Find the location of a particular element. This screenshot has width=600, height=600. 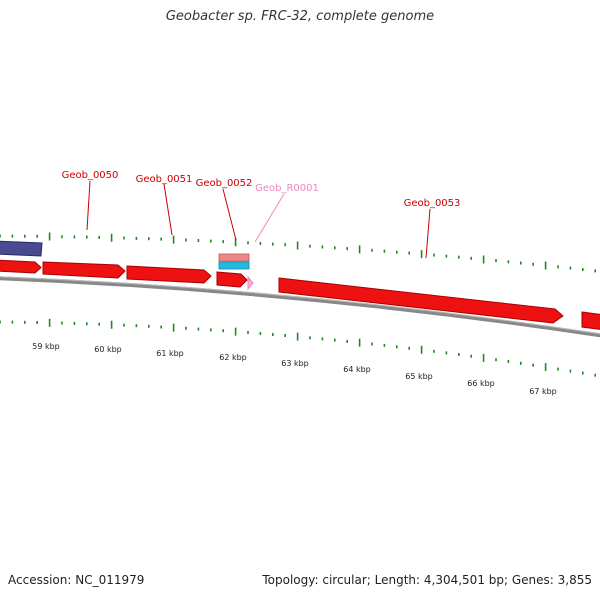

gene-label-0052: Geob_0052 is located at coordinates (224, 183).